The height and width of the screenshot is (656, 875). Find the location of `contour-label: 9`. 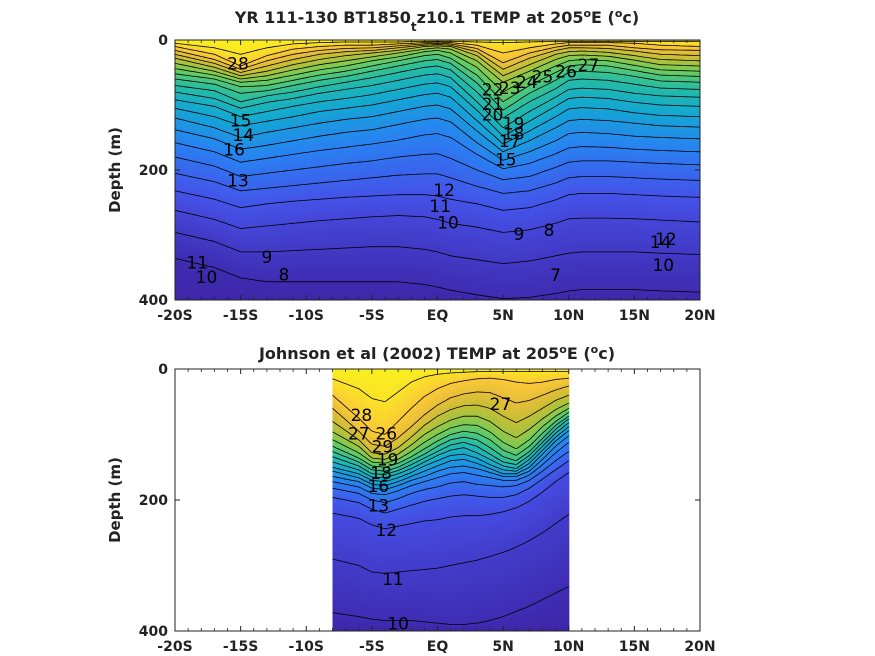

contour-label: 9 is located at coordinates (518, 235).